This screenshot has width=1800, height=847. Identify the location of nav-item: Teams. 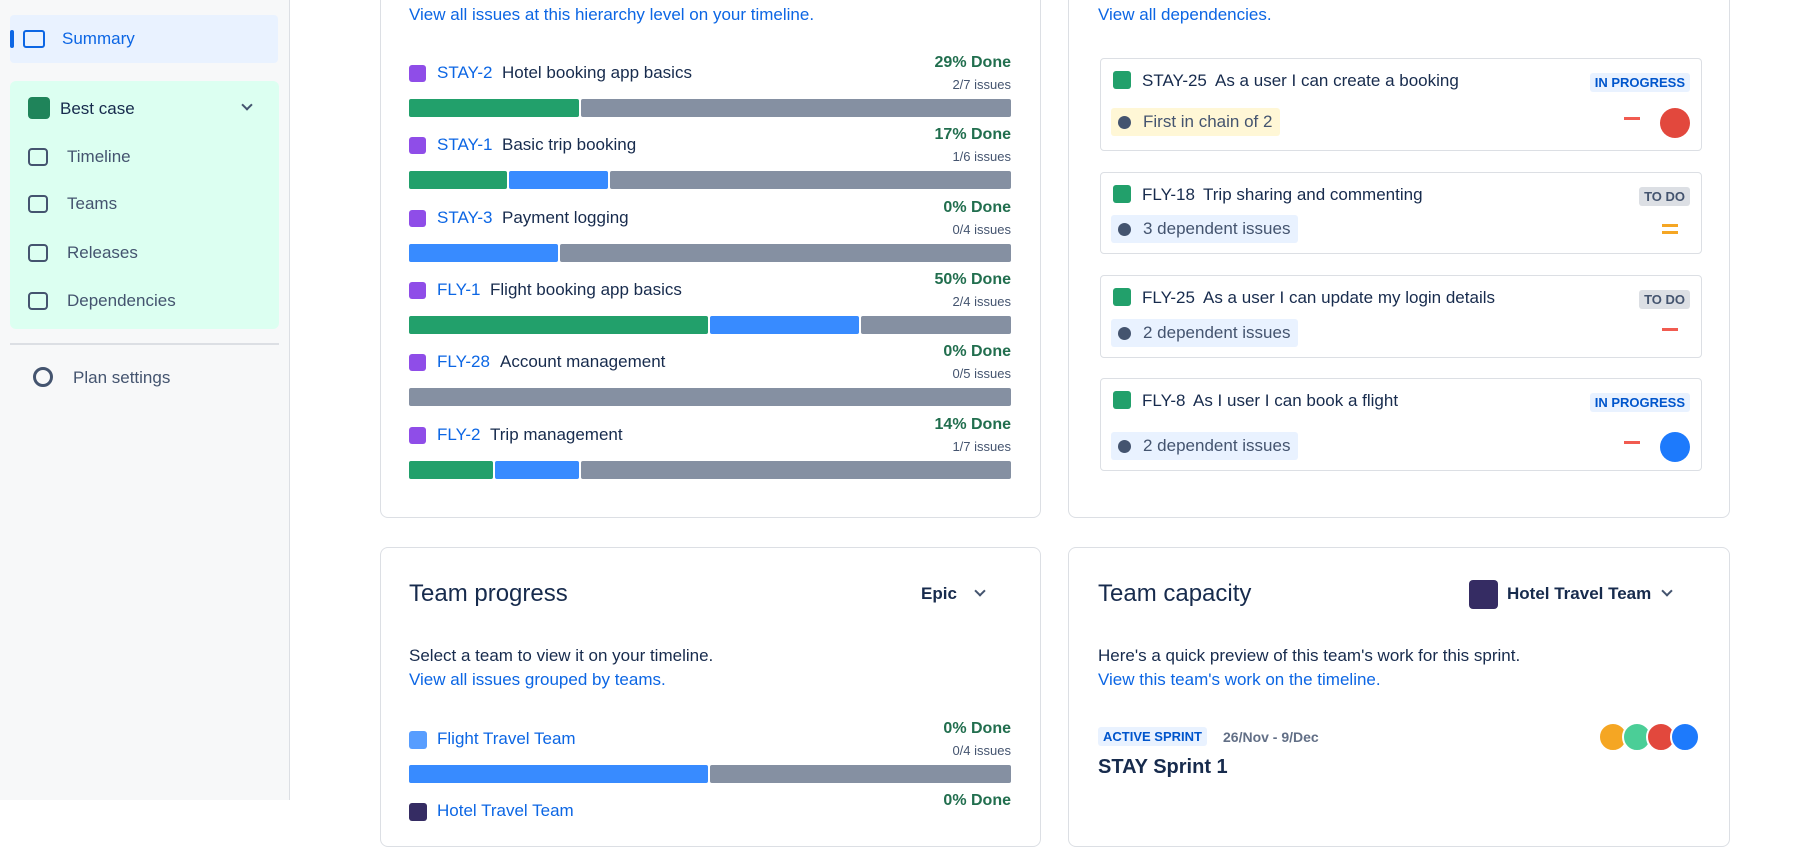
(92, 203).